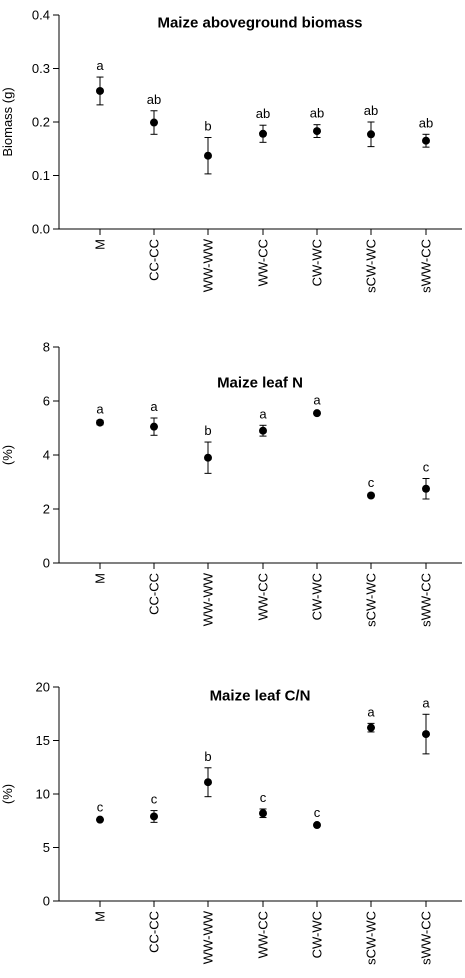 This screenshot has width=465, height=978. Describe the element at coordinates (260, 382) in the screenshot. I see `chart-title: Maize leaf N` at that location.